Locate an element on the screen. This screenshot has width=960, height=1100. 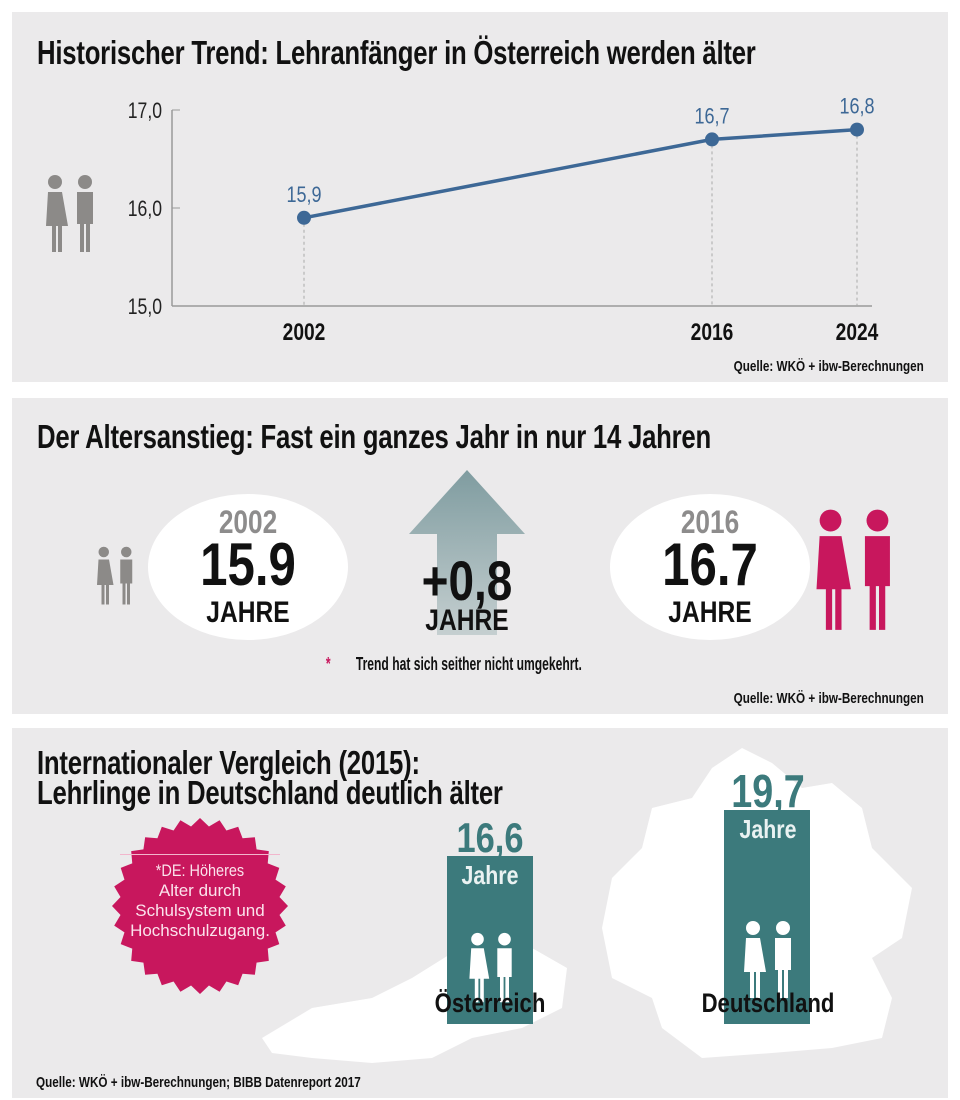
badge-burst-shape is located at coordinates (200, 906).